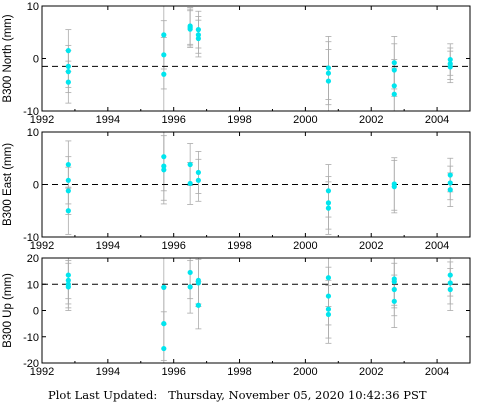  What do you see at coordinates (8, 310) in the screenshot?
I see `y-axis-label: B300 Up (mm)` at bounding box center [8, 310].